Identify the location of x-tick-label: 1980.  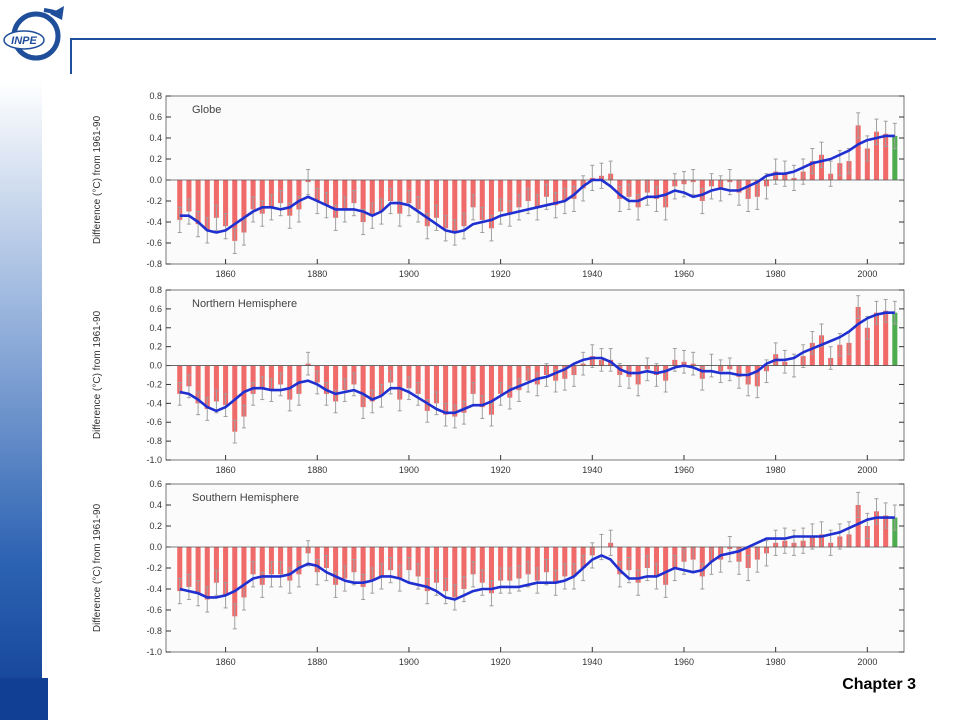
(776, 274).